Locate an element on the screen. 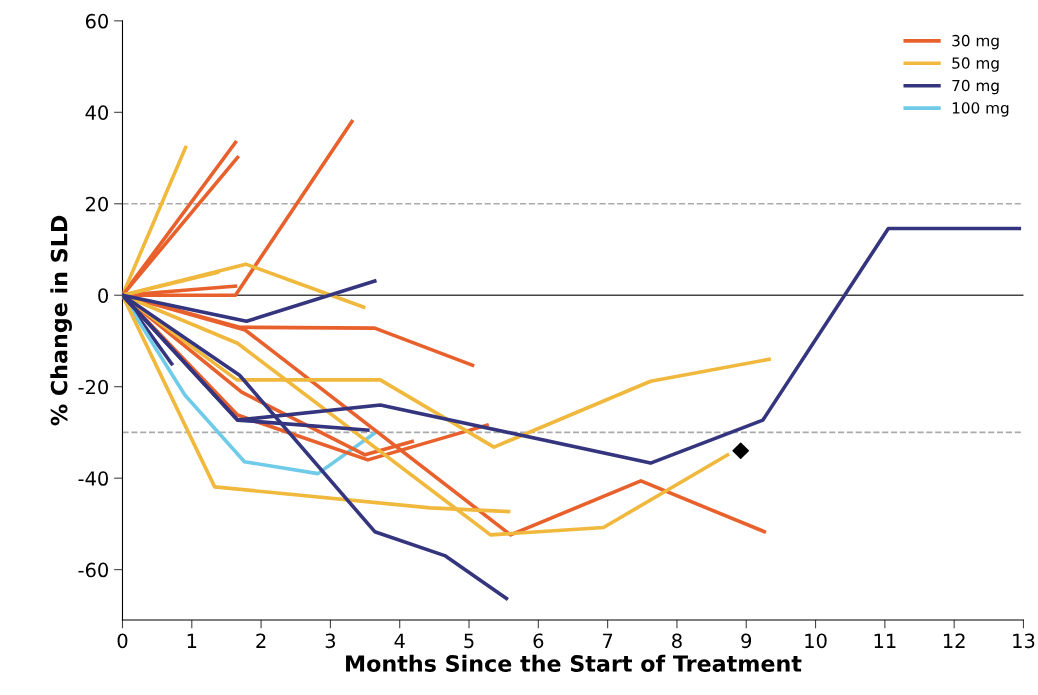 The width and height of the screenshot is (1038, 695). x-tick-label: 6 is located at coordinates (538, 641).